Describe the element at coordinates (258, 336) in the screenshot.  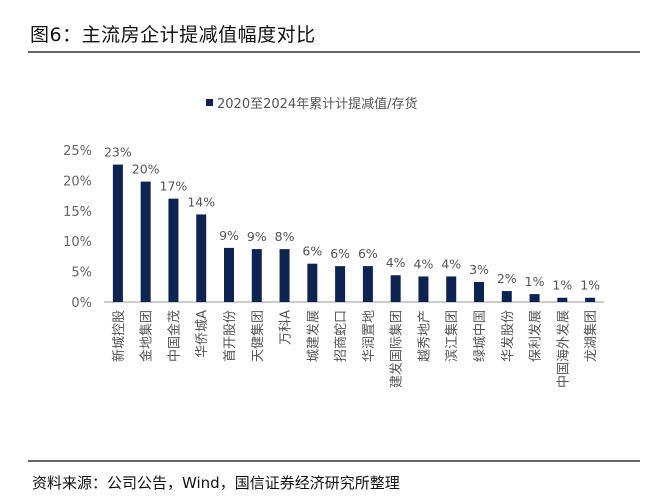
I see `category-label: 天健集团` at that location.